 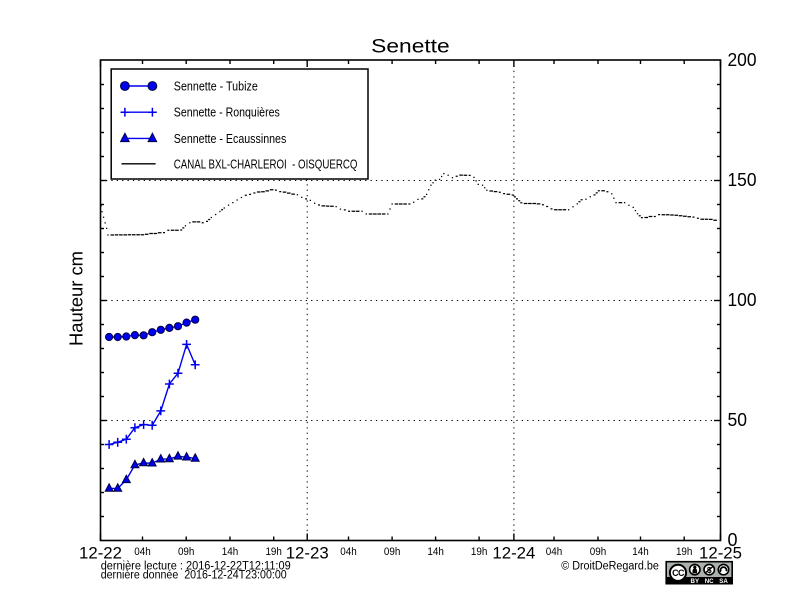 I want to click on svg-text: BY, so click(x=694, y=581).